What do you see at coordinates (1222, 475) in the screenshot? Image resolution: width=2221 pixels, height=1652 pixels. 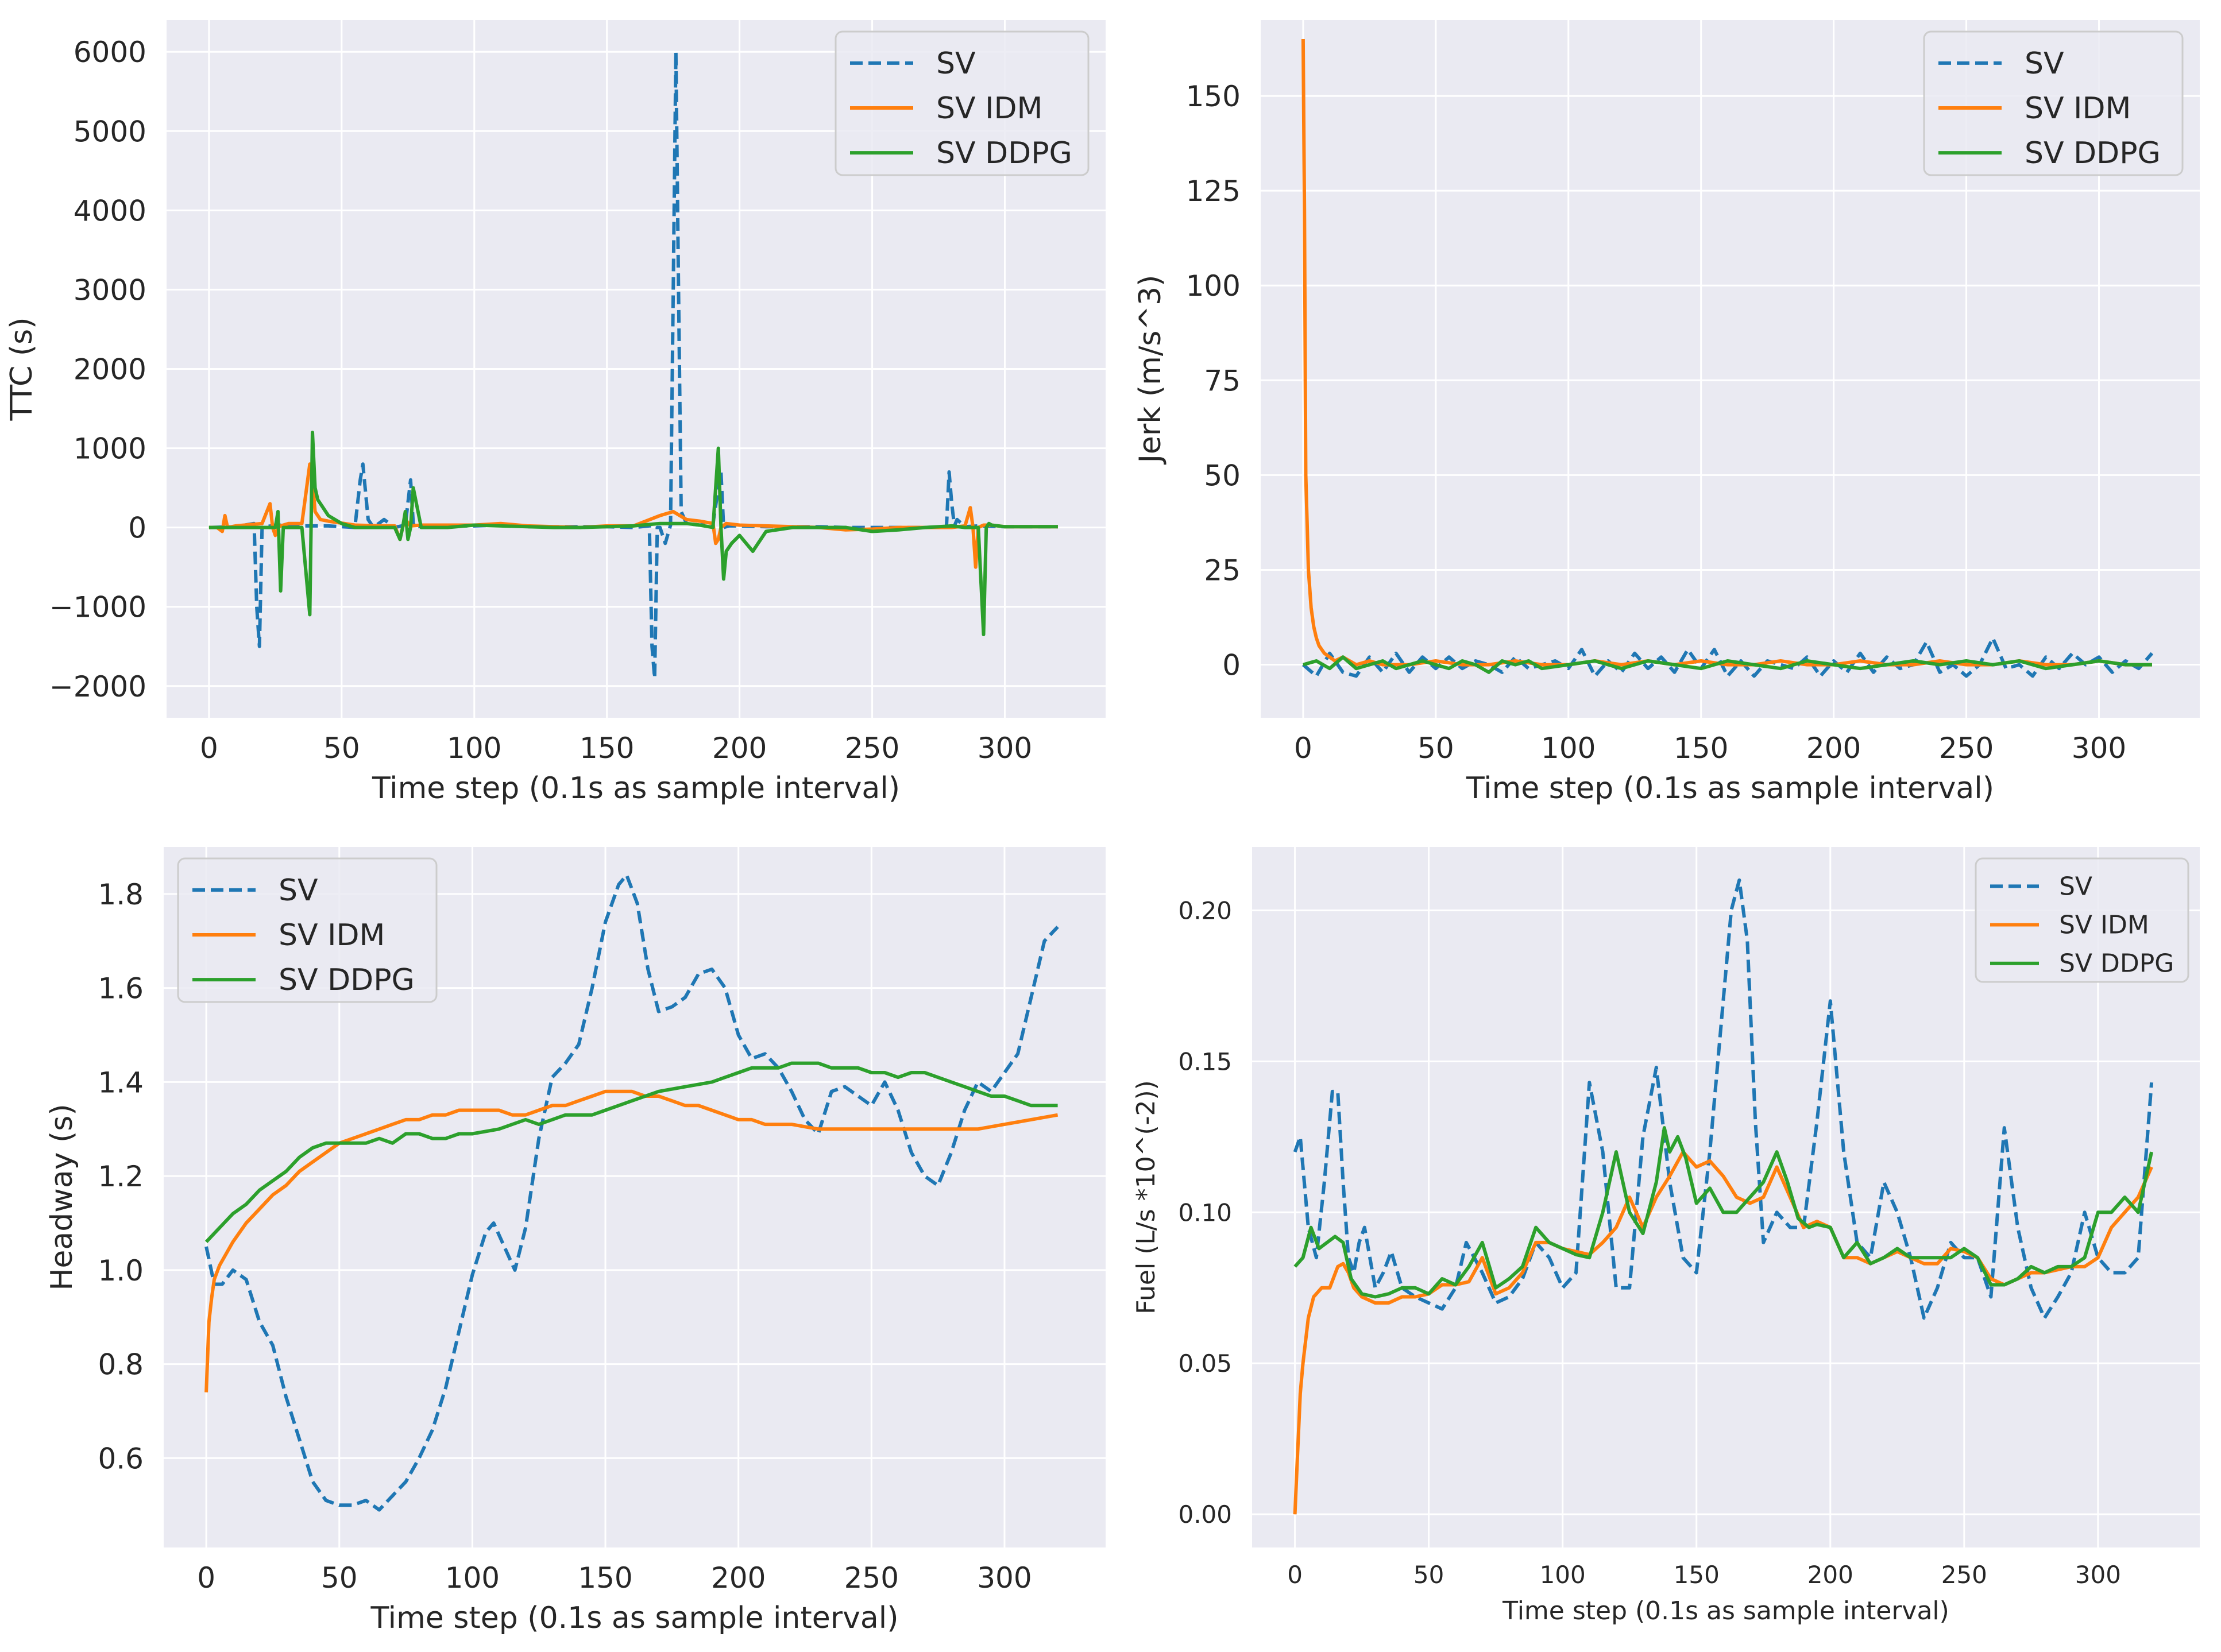 I see `y-tick-label: 50` at bounding box center [1222, 475].